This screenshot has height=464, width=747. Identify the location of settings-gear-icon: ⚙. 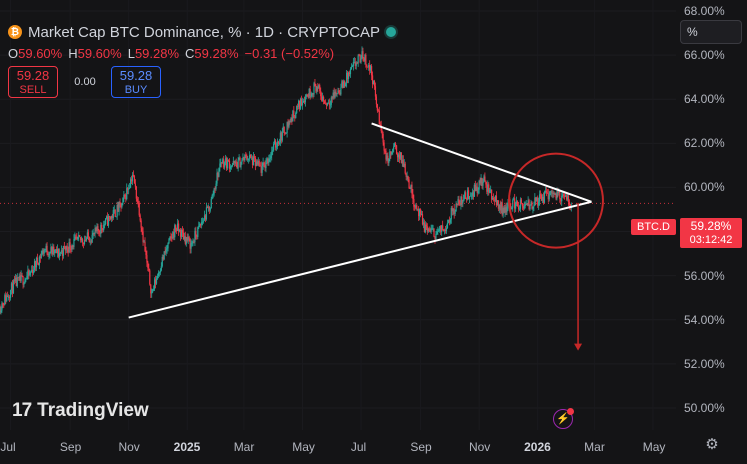
(712, 444).